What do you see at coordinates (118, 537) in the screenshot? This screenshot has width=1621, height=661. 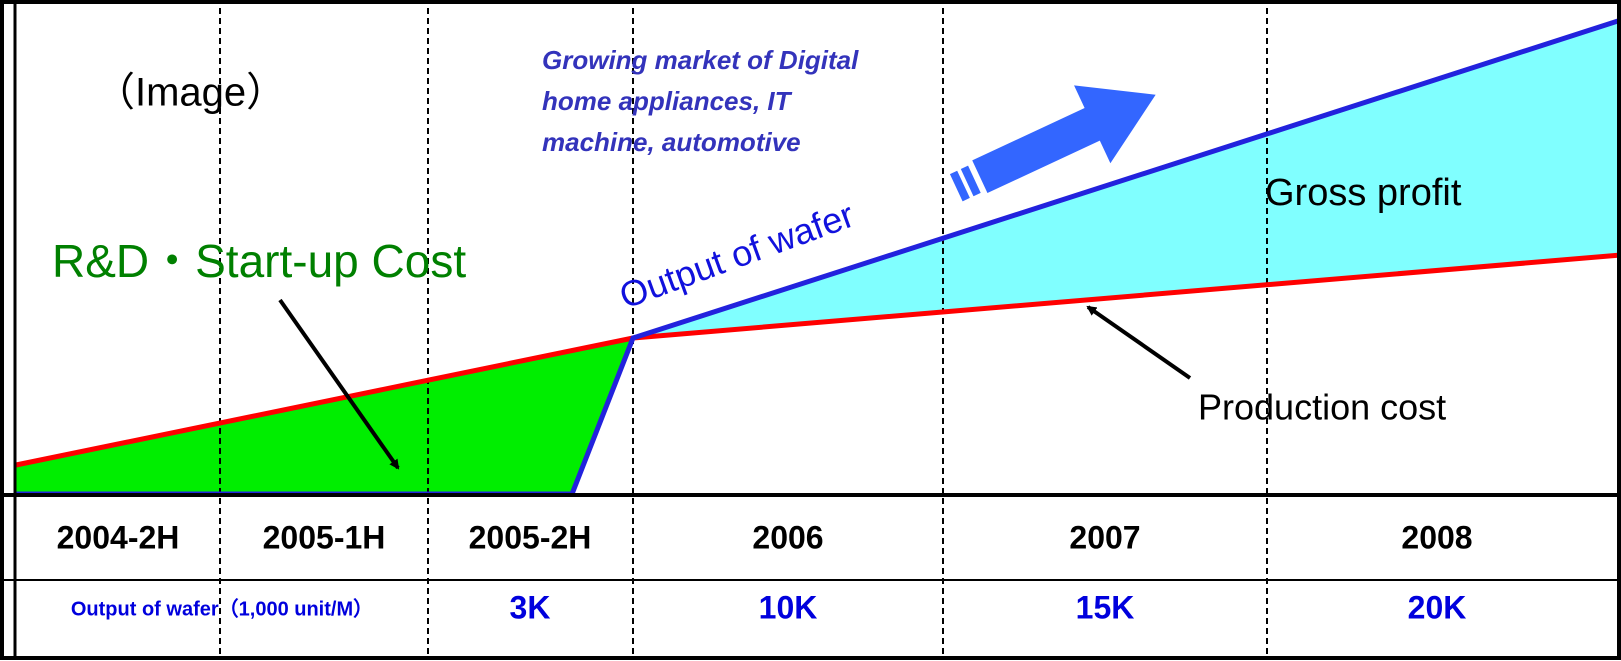 I see `period: 2004-2H` at bounding box center [118, 537].